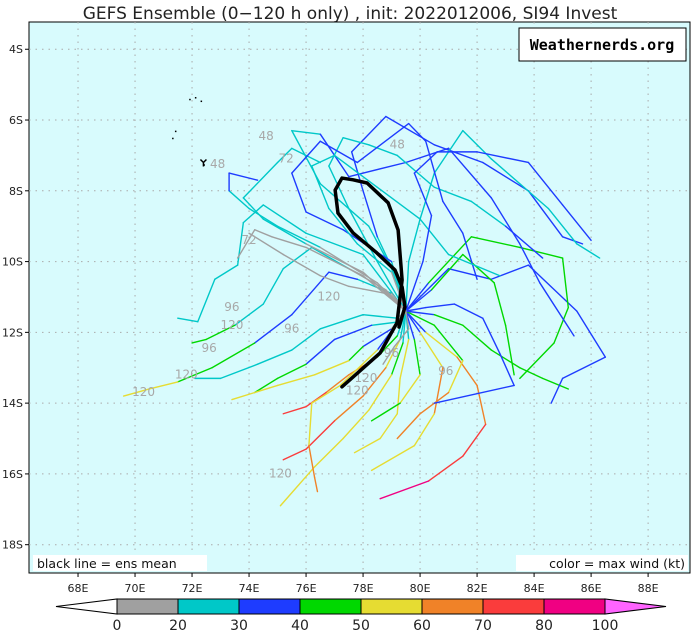  Describe the element at coordinates (78, 588) in the screenshot. I see `x-tick-label: 68E` at that location.